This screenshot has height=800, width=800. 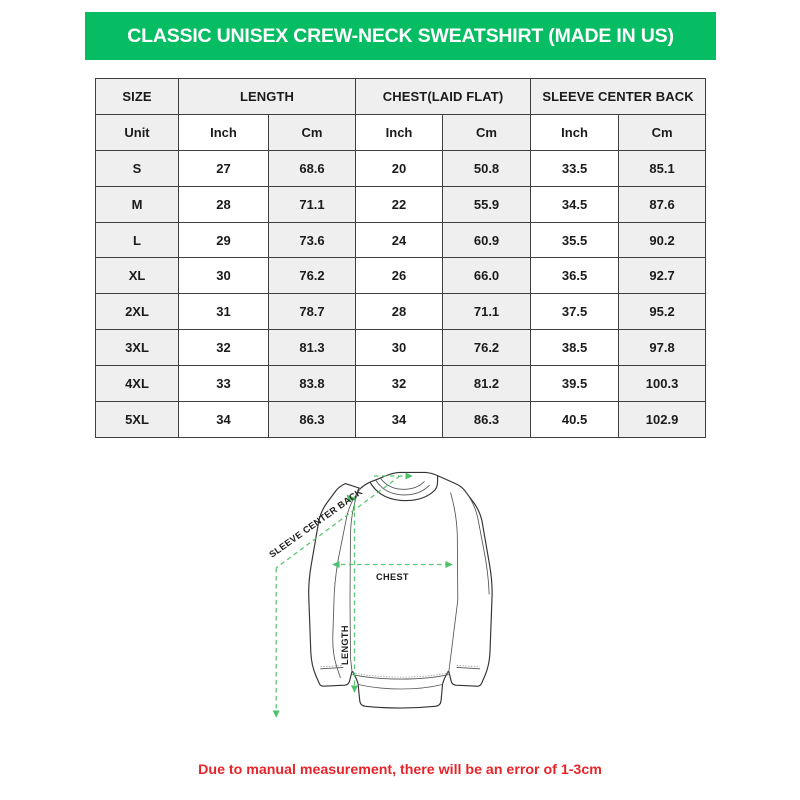 What do you see at coordinates (223, 384) in the screenshot?
I see `cell-length-inch: 33` at bounding box center [223, 384].